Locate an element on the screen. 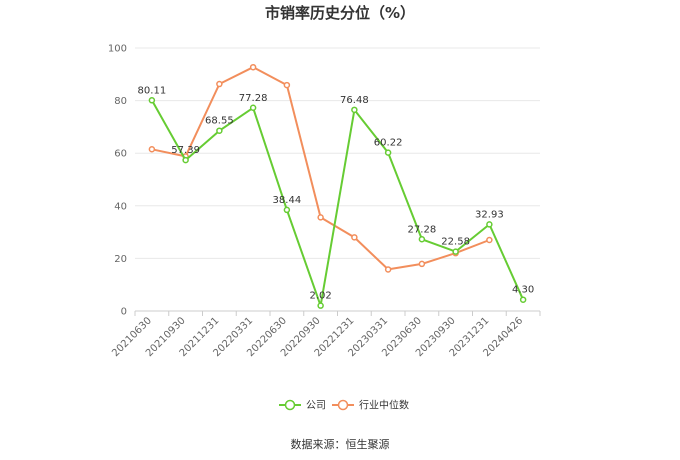  y-tick-label: 60 is located at coordinates (120, 154).